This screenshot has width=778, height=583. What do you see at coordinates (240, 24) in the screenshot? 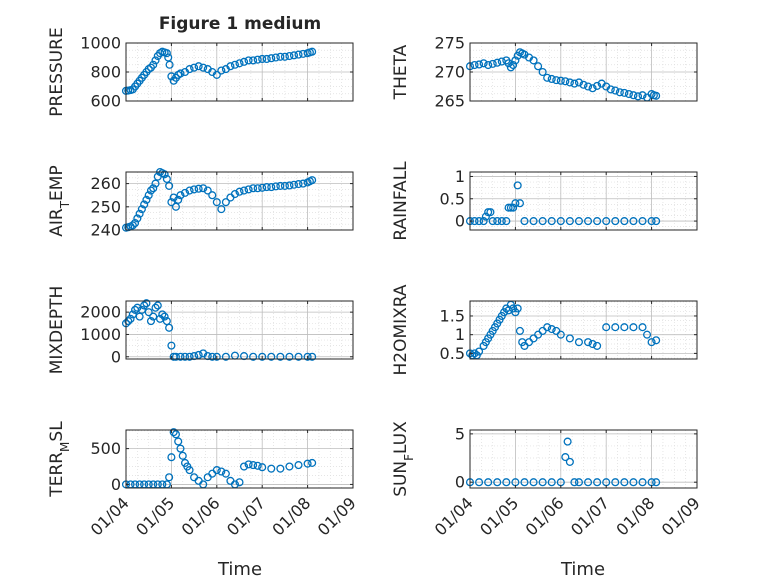
I see `figure-title: Figure 1 medium` at bounding box center [240, 24].